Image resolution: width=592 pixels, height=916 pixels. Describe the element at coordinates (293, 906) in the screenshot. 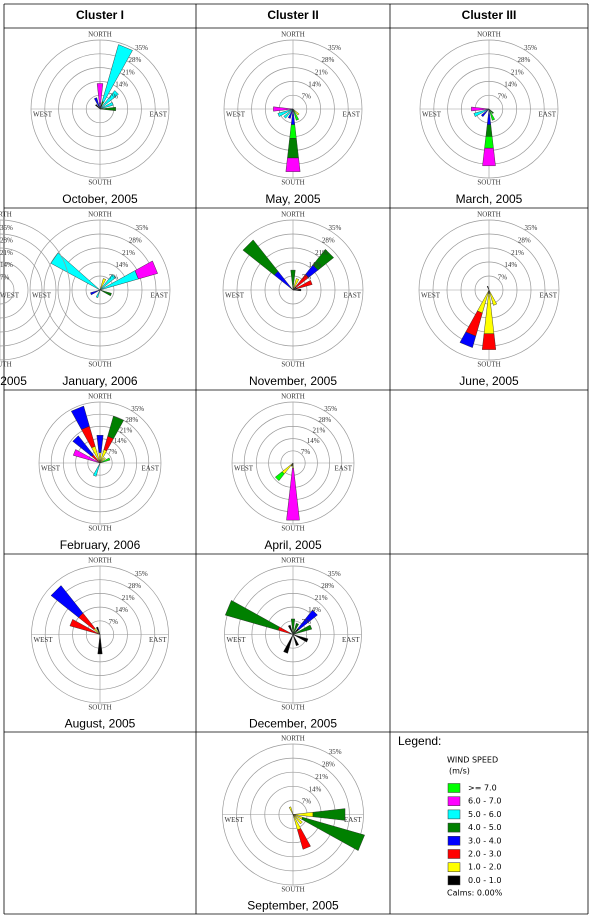

I see `caption: September, 2005` at that location.